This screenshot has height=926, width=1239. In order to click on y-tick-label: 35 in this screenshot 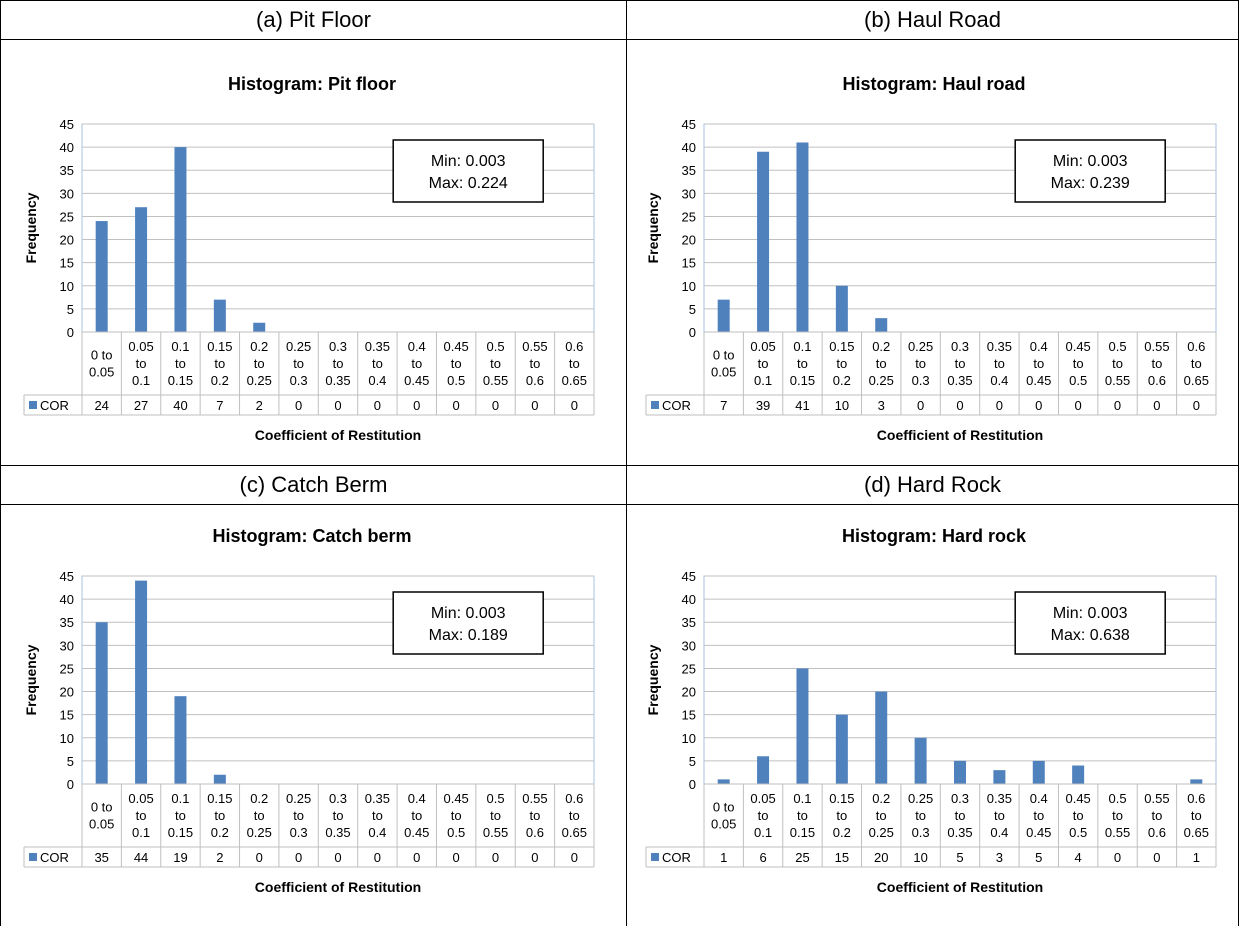, I will do `click(689, 170)`.